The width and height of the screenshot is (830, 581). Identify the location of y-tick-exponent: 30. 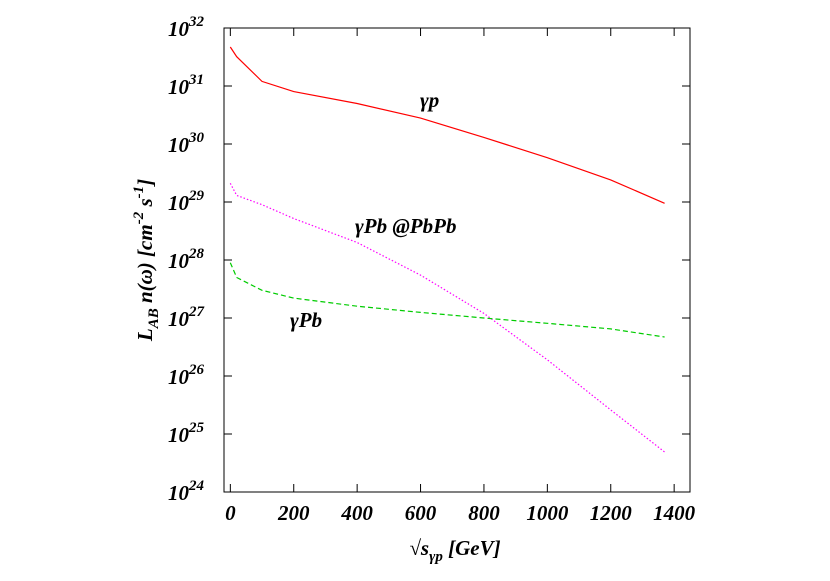
(196, 138).